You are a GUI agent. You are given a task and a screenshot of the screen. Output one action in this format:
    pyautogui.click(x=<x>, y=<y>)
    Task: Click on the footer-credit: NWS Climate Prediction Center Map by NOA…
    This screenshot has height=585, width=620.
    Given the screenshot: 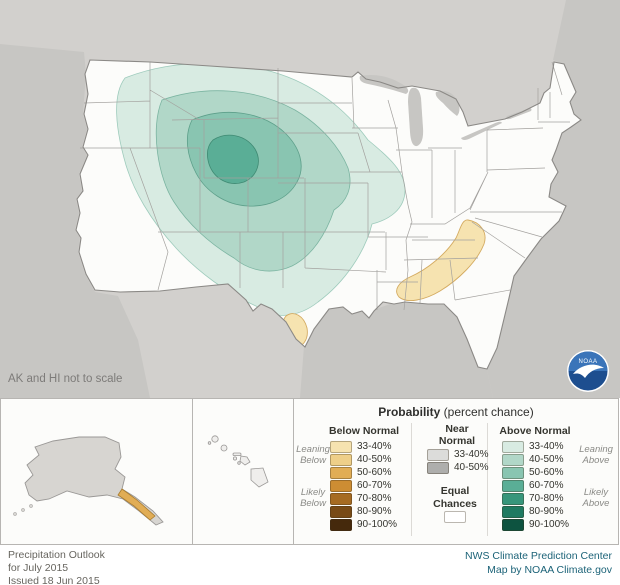 What is the action you would take?
    pyautogui.click(x=538, y=563)
    